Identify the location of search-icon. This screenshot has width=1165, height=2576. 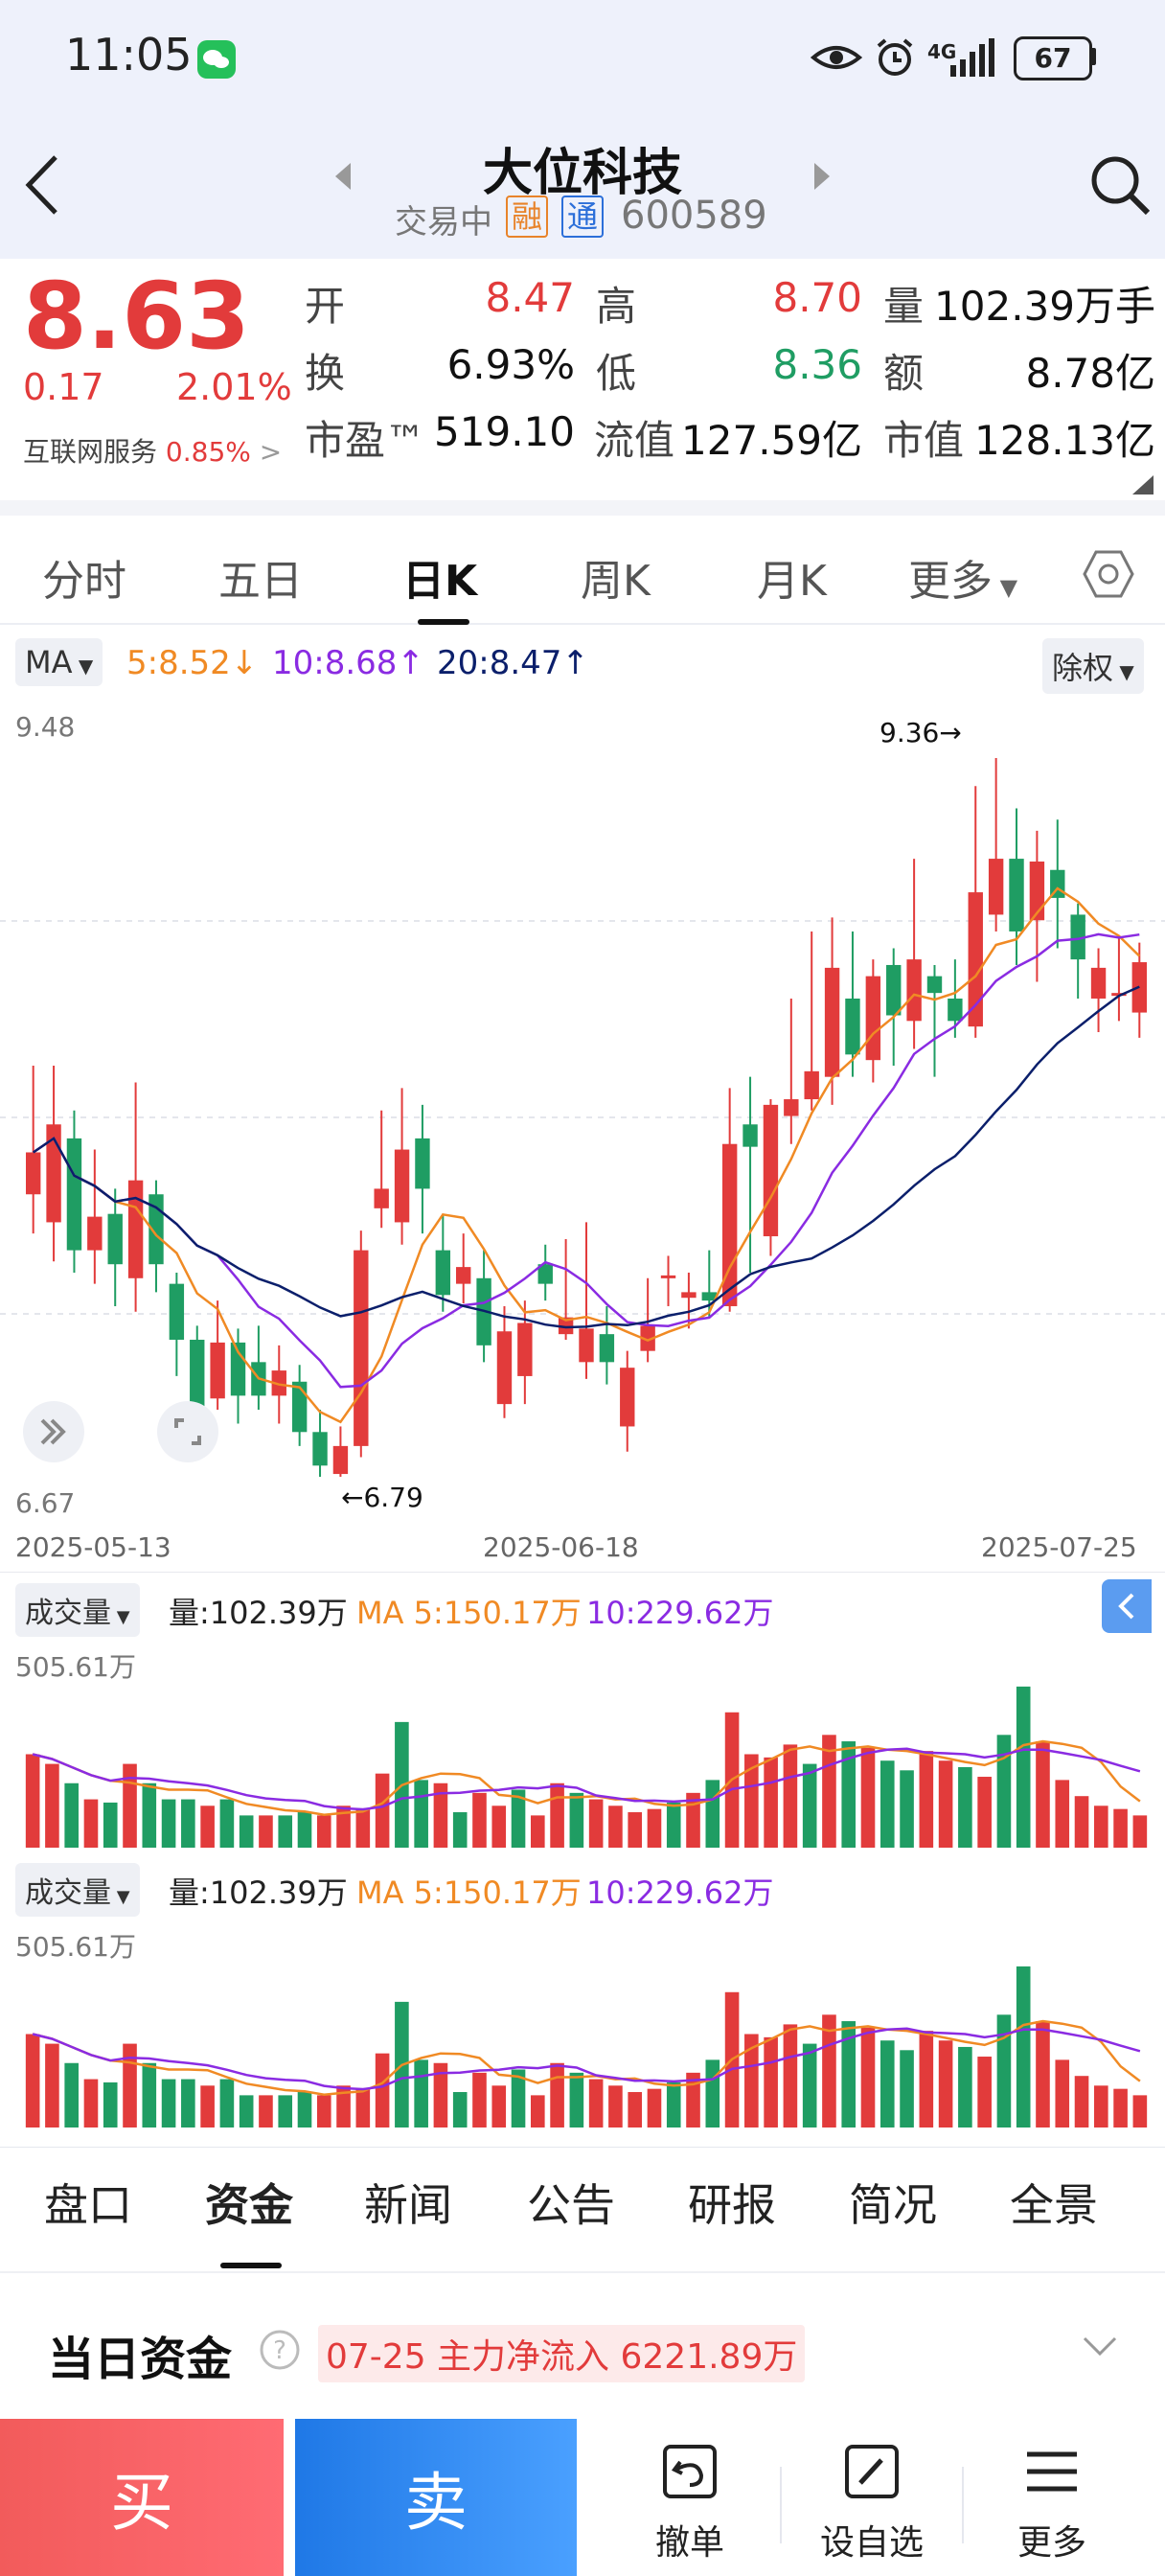
(1120, 184).